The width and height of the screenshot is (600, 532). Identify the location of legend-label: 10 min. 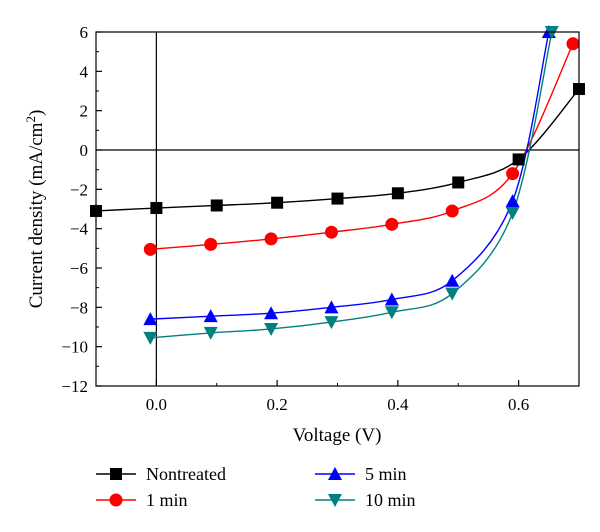
(390, 500).